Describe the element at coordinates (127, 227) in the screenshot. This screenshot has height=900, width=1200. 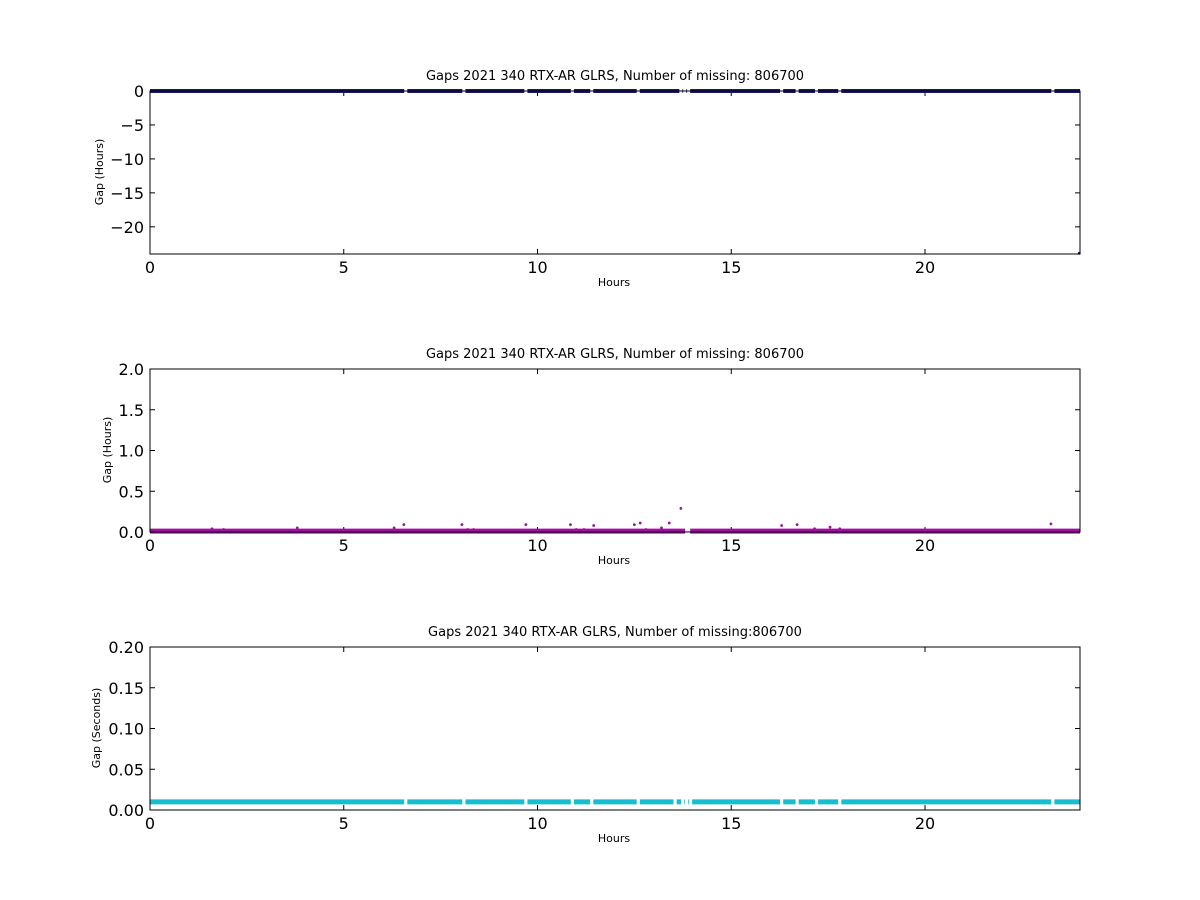
I see `y-tick-label: −20` at that location.